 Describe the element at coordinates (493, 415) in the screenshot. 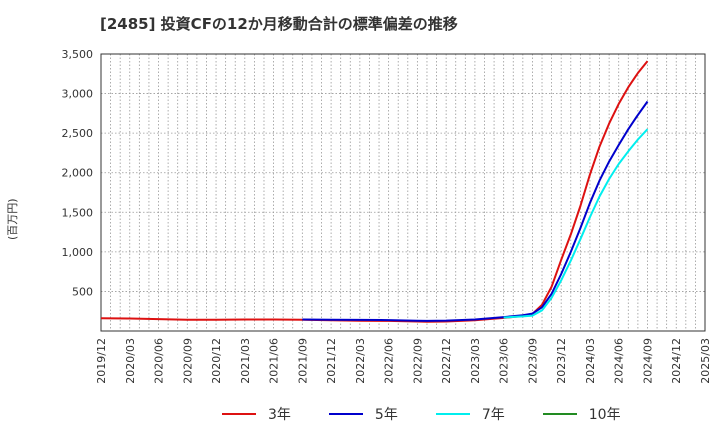

I see `legend-label: 7年` at that location.